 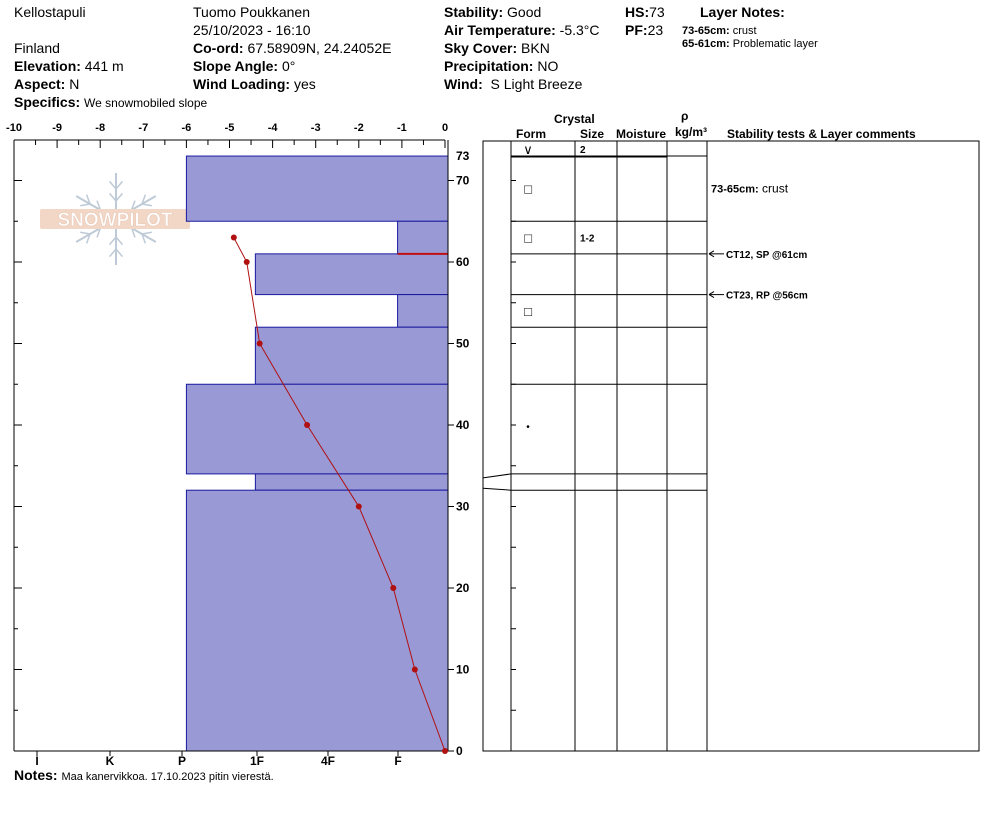 What do you see at coordinates (244, 66) in the screenshot?
I see `slope-angle: Slope Angle: 0°` at bounding box center [244, 66].